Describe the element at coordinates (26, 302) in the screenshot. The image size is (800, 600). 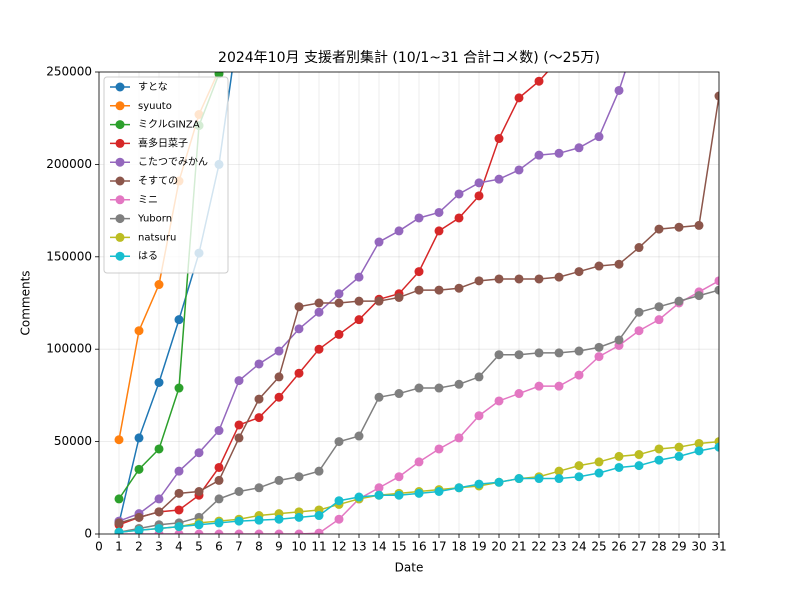
I see `y-axis-label: Comments` at that location.